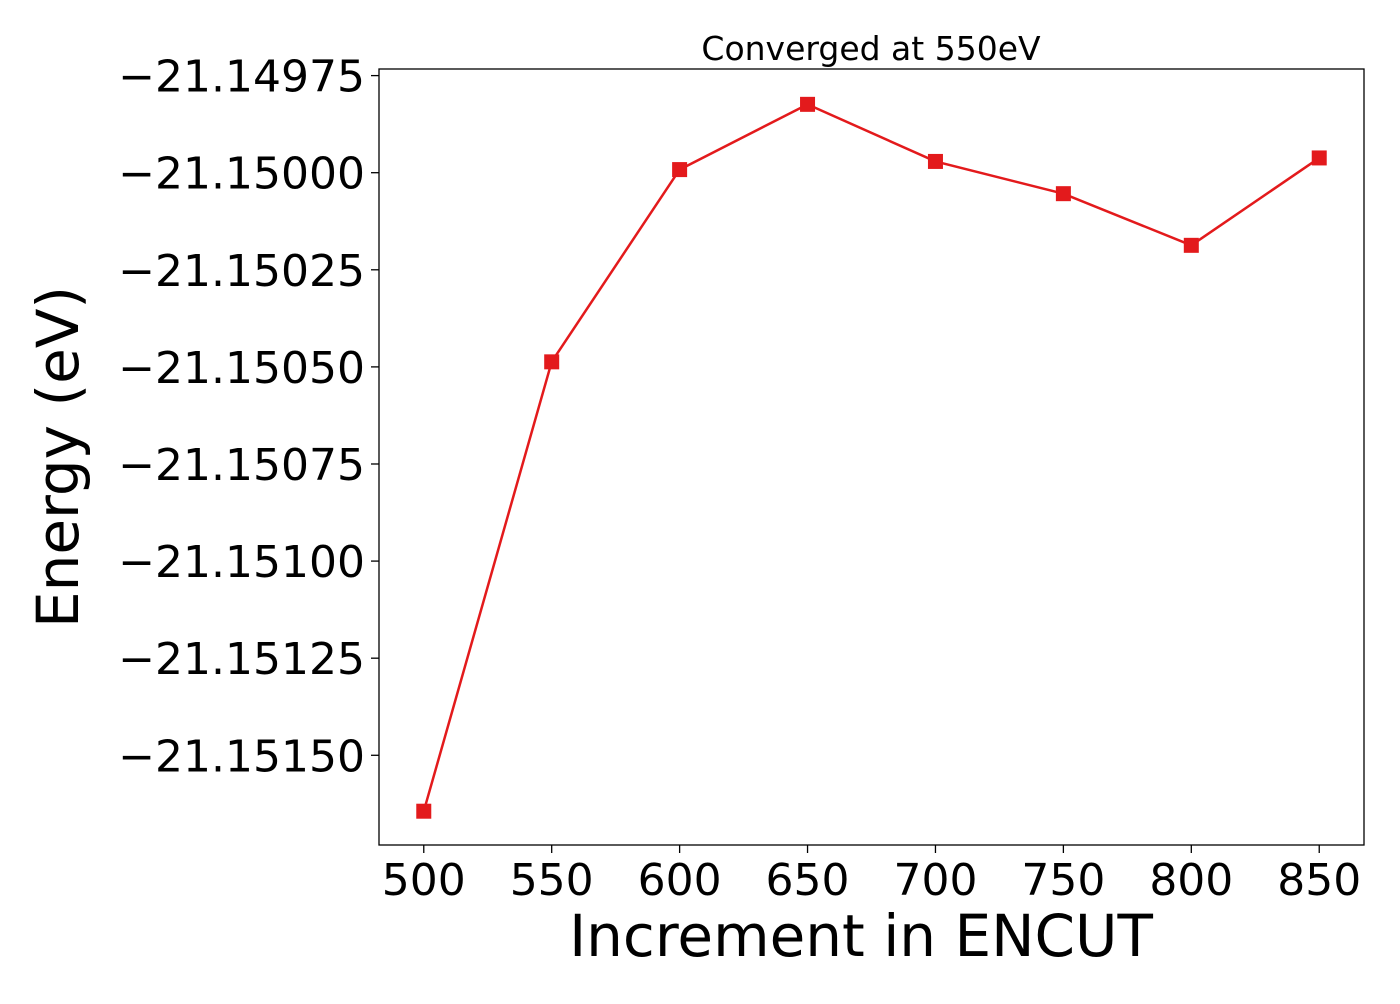 Image resolution: width=1400 pixels, height=1004 pixels. What do you see at coordinates (241, 756) in the screenshot?
I see `y-tick-label: −21.15150` at bounding box center [241, 756].